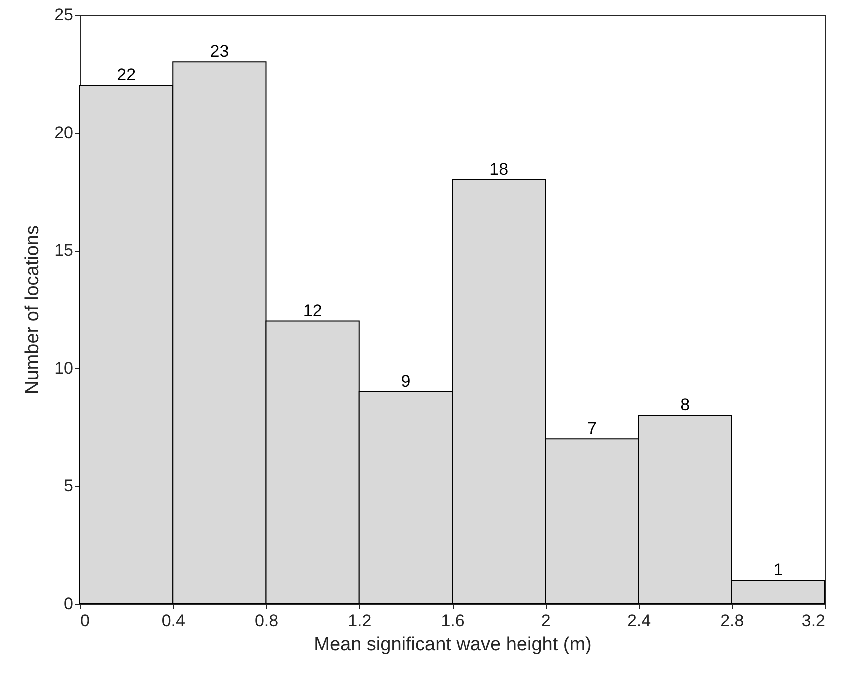 This screenshot has width=842, height=675. I want to click on x-tick-label: 0, so click(85, 621).